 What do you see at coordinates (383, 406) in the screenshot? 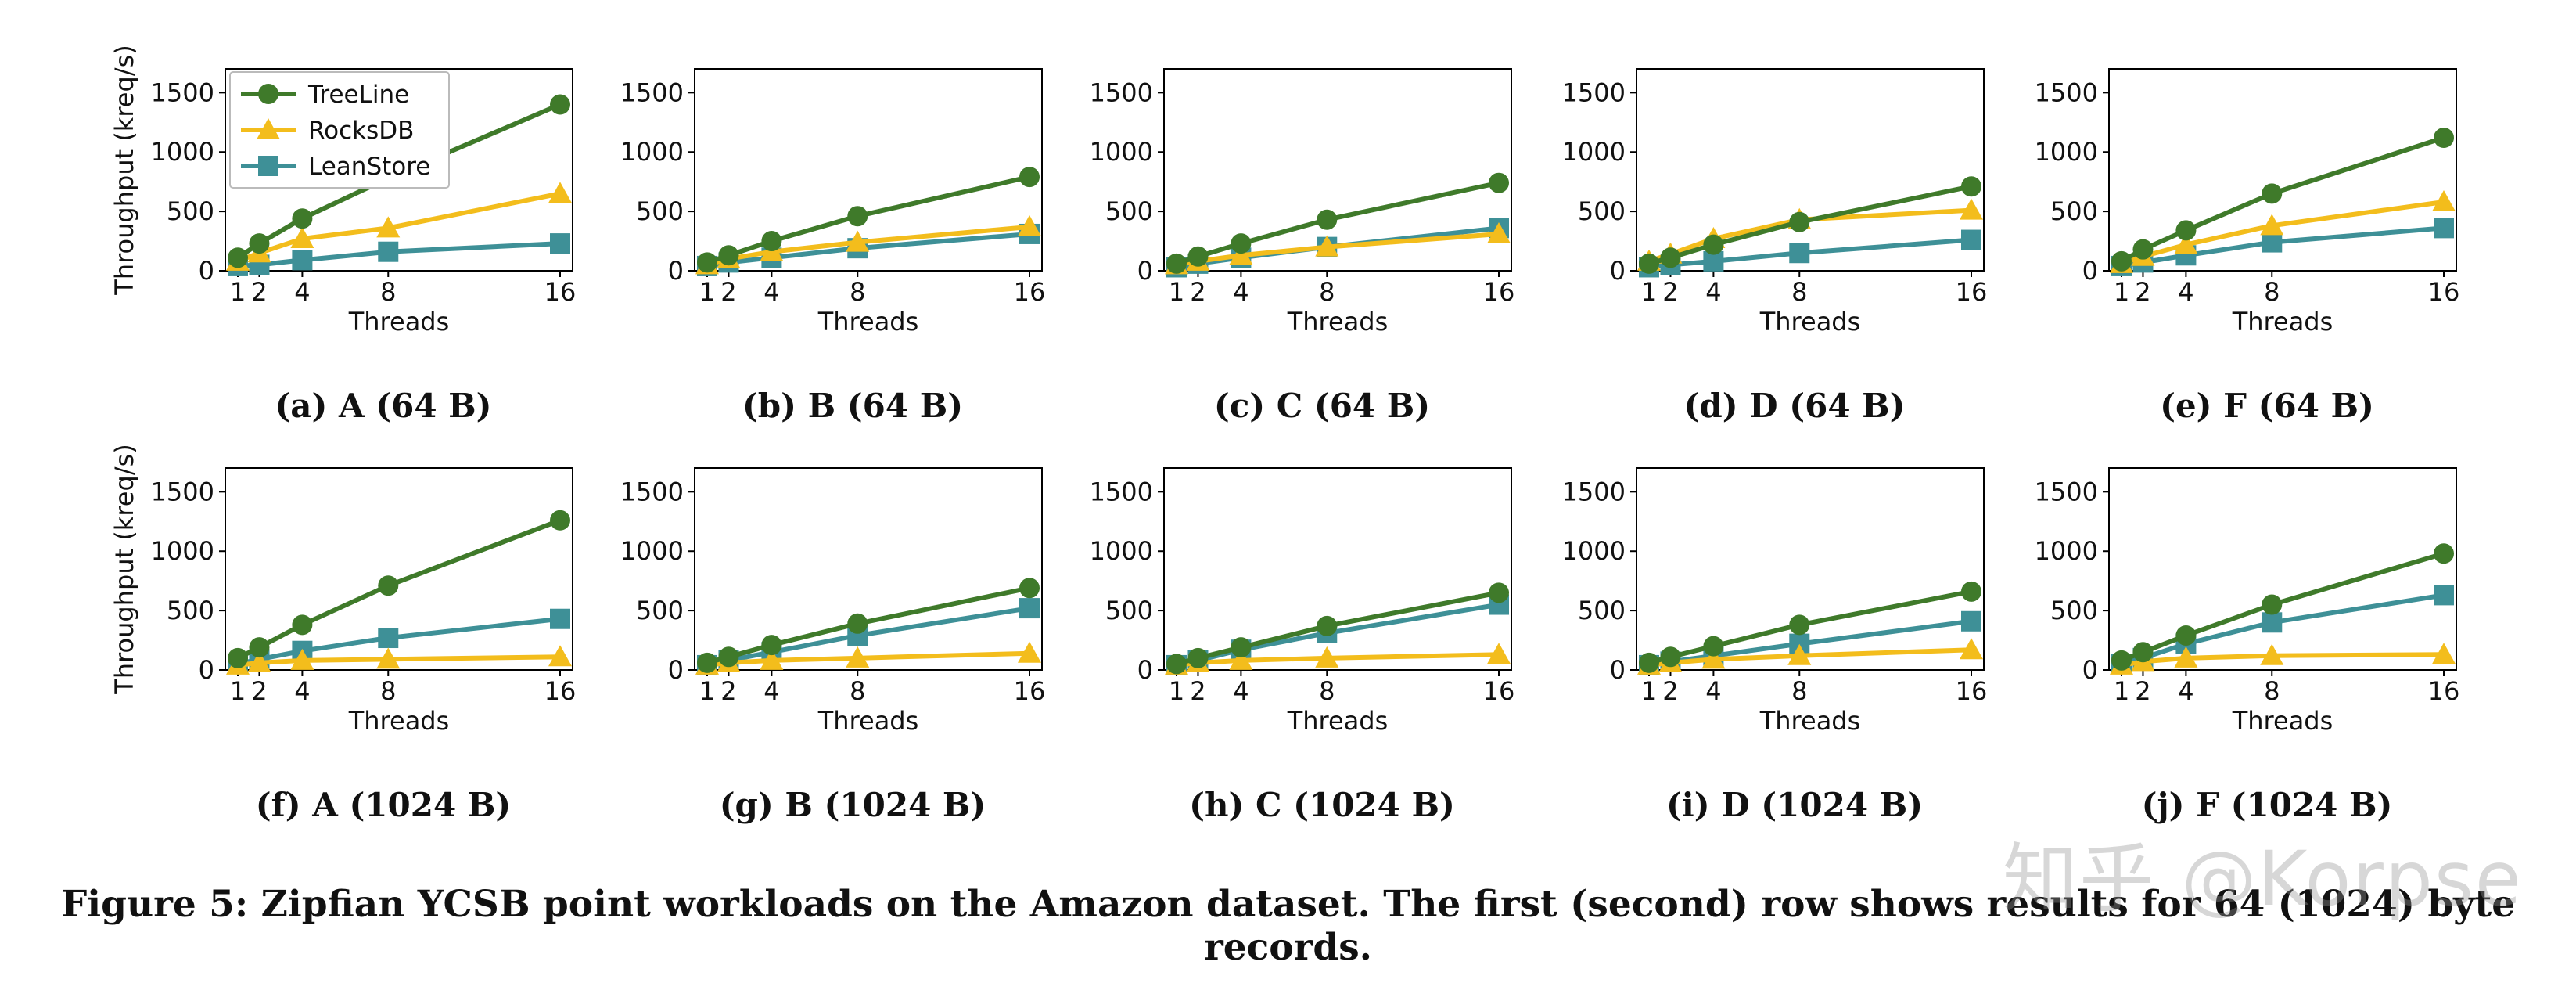
I see `subfigure-caption: (a) A (64 B)` at bounding box center [383, 406].